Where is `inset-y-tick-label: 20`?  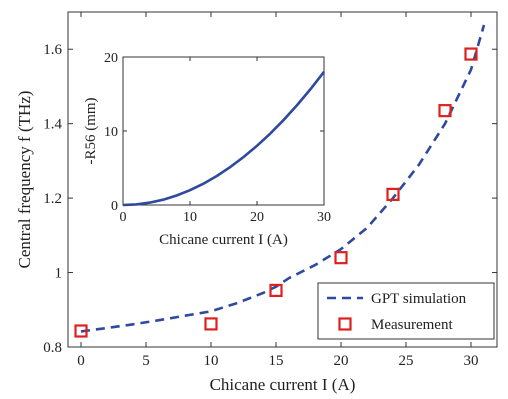
inset-y-tick-label: 20 is located at coordinates (111, 58).